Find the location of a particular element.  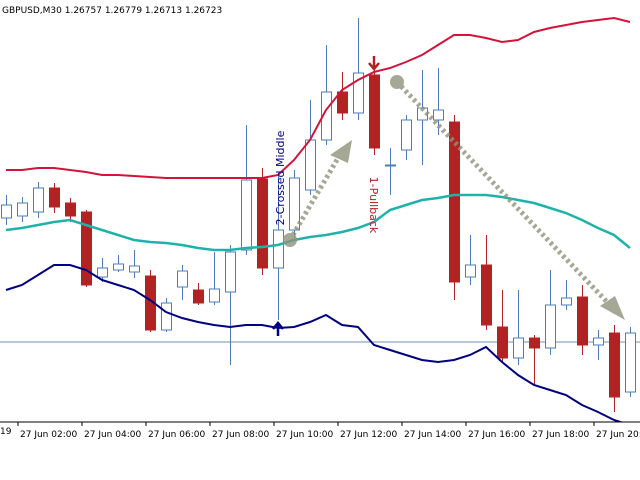

buy-arrow is located at coordinates (278, 328).